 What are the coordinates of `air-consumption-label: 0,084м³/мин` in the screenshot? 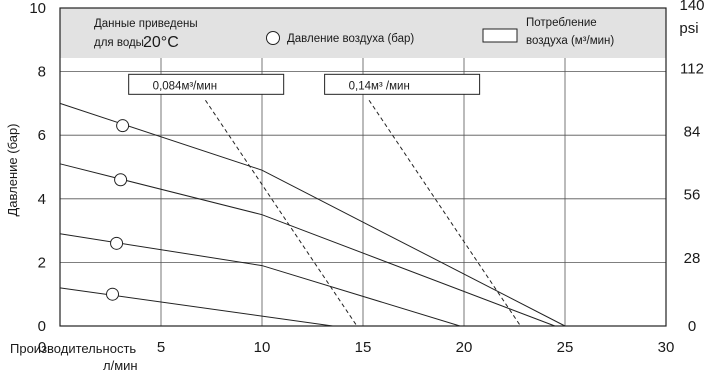 It's located at (185, 86).